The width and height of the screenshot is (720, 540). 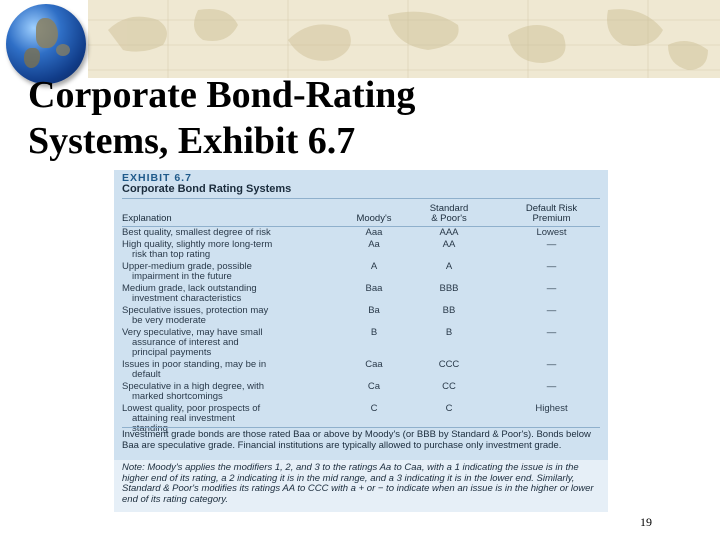 I want to click on column-header-sp: Standard & Poor's, so click(x=449, y=213).